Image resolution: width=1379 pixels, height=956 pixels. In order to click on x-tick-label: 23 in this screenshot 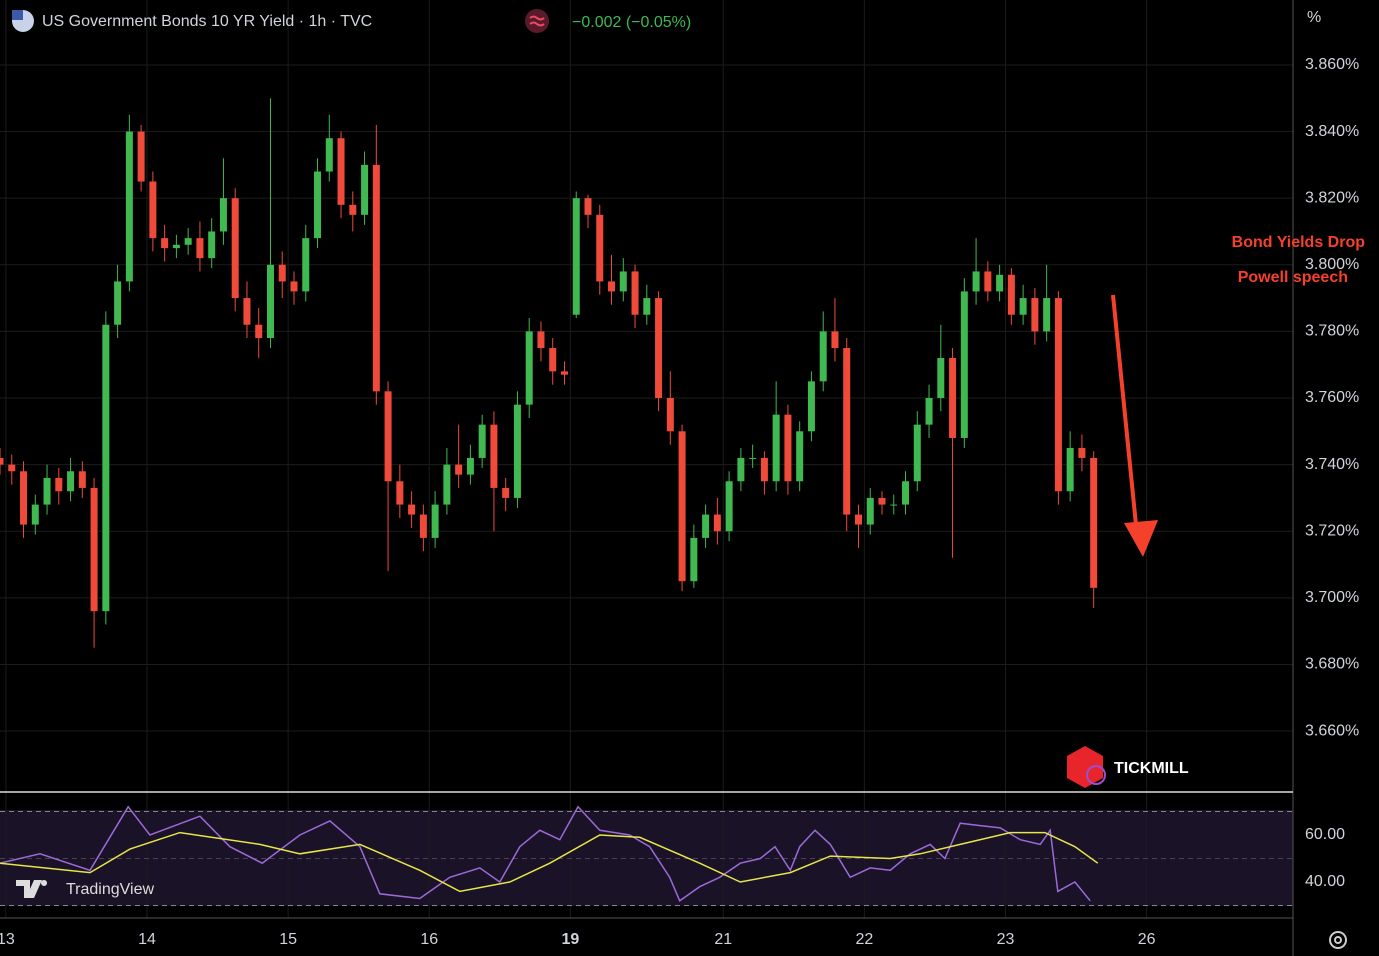, I will do `click(1006, 939)`.